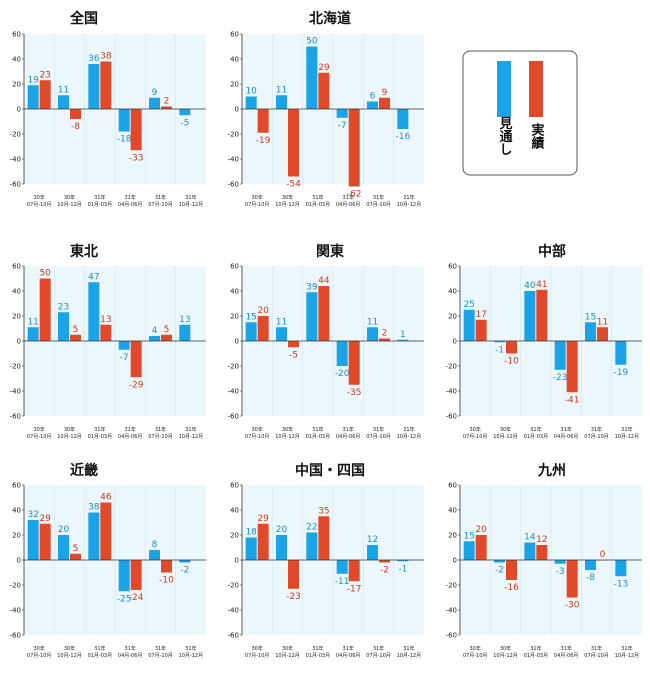  Describe the element at coordinates (184, 123) in the screenshot. I see `data-label-plan: -5` at that location.